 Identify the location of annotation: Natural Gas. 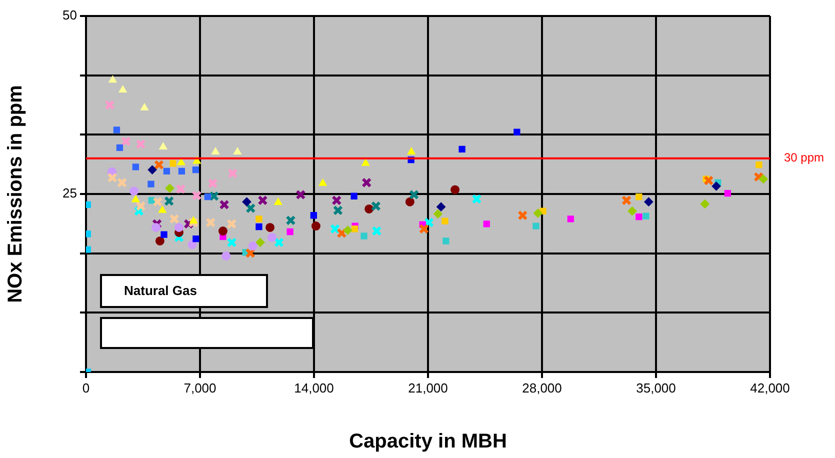
(160, 291).